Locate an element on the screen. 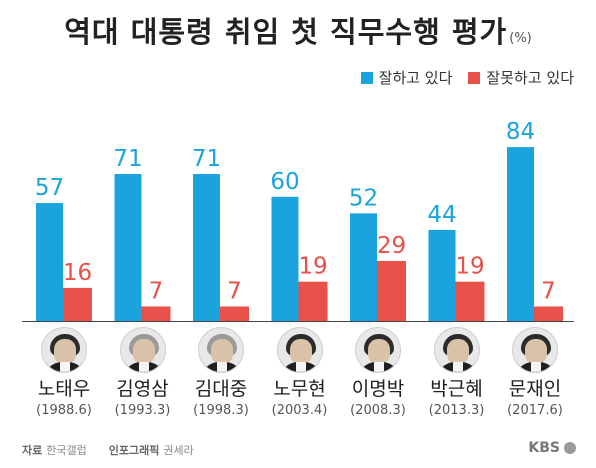 This screenshot has height=468, width=596. unit-label: (%) is located at coordinates (520, 38).